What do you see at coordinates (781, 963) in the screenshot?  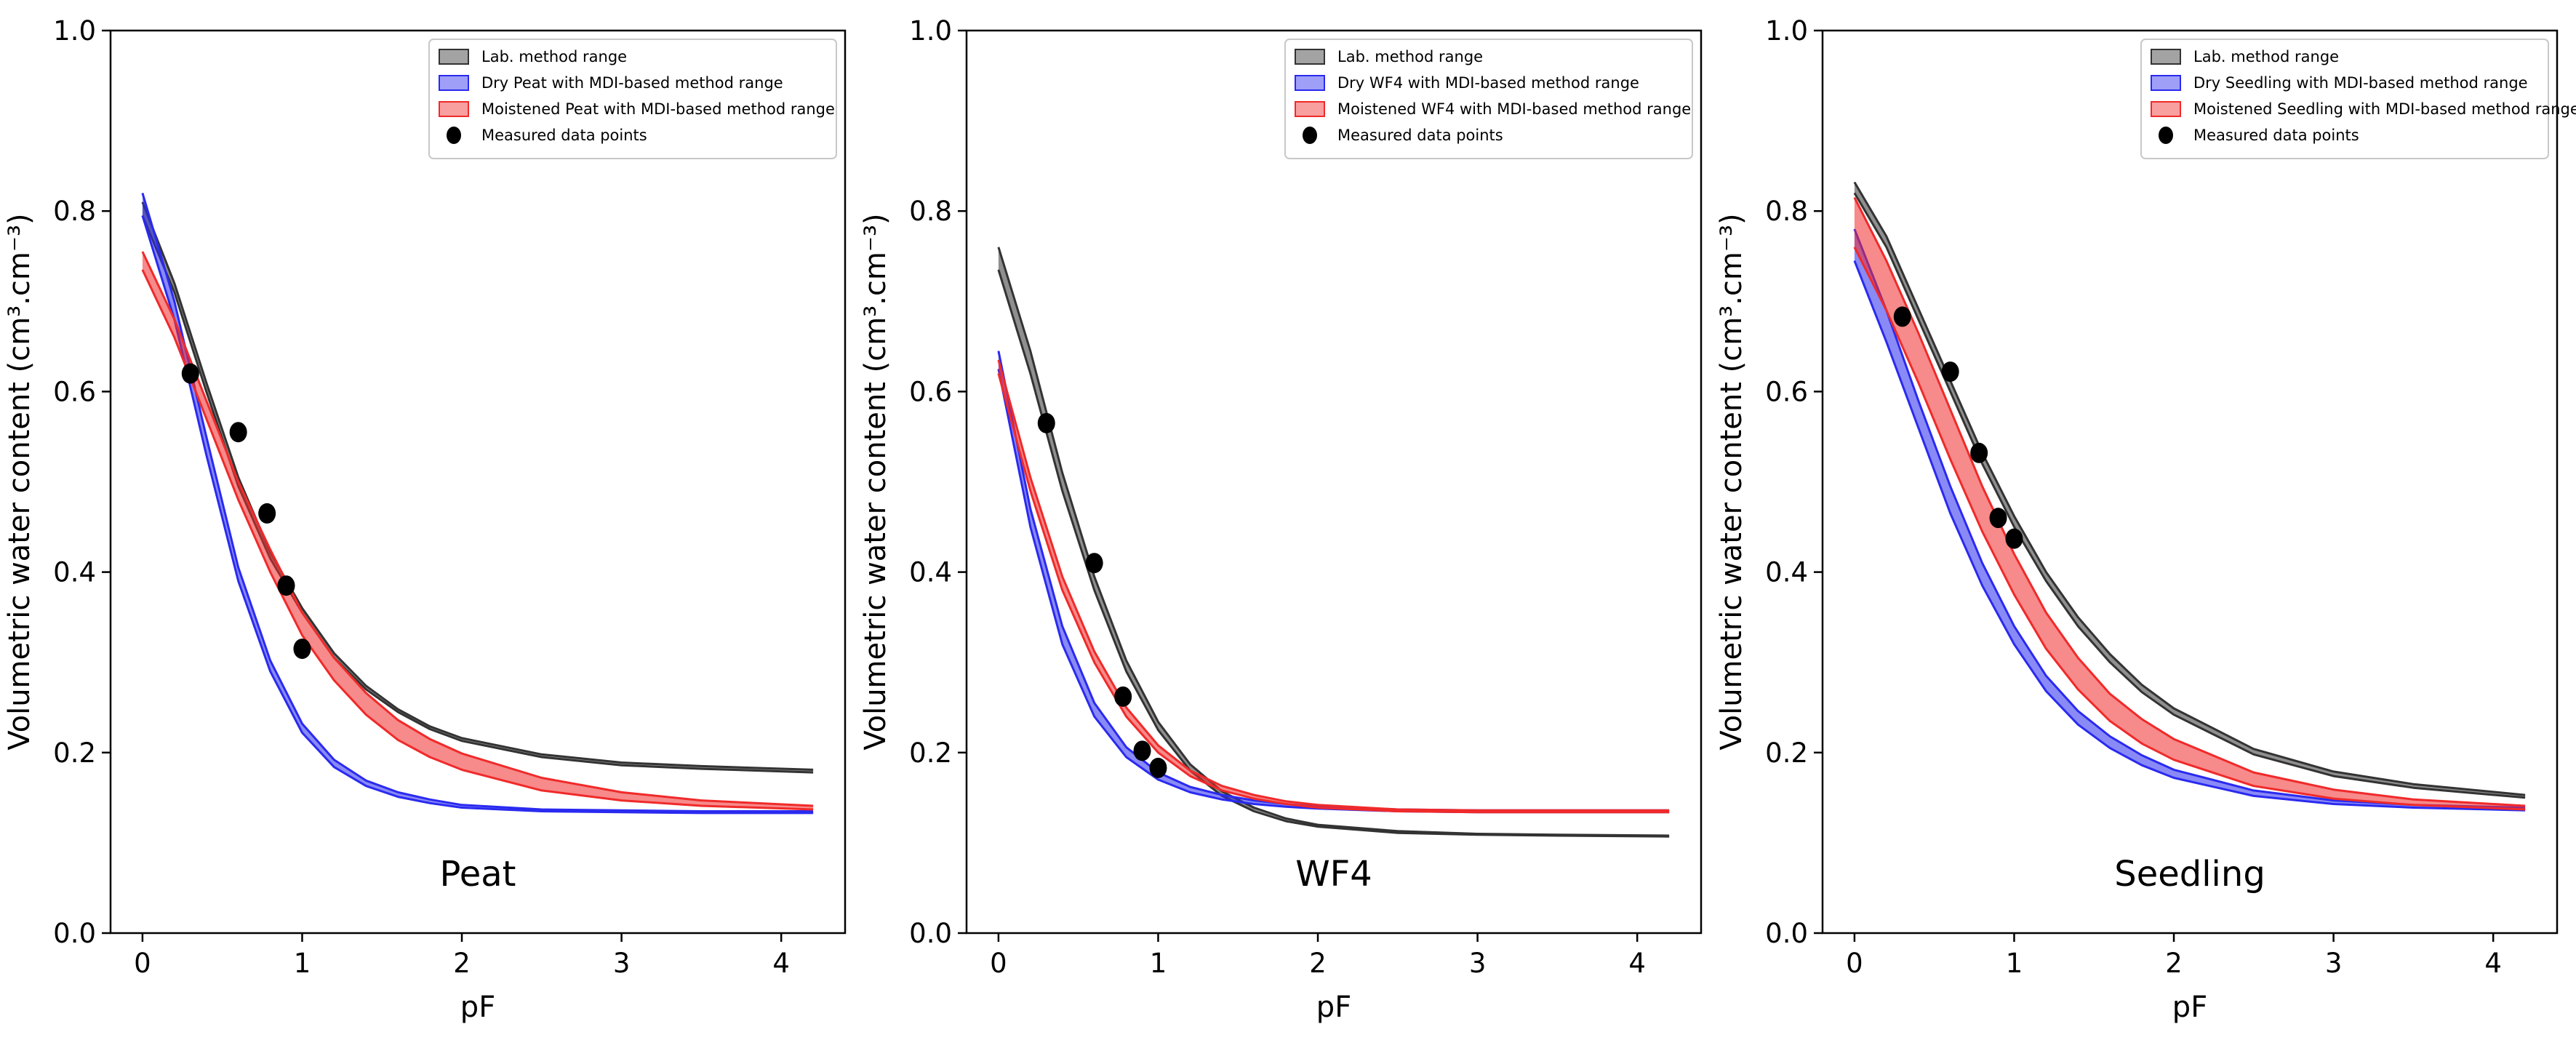 I see `x-tick-label: 4` at bounding box center [781, 963].